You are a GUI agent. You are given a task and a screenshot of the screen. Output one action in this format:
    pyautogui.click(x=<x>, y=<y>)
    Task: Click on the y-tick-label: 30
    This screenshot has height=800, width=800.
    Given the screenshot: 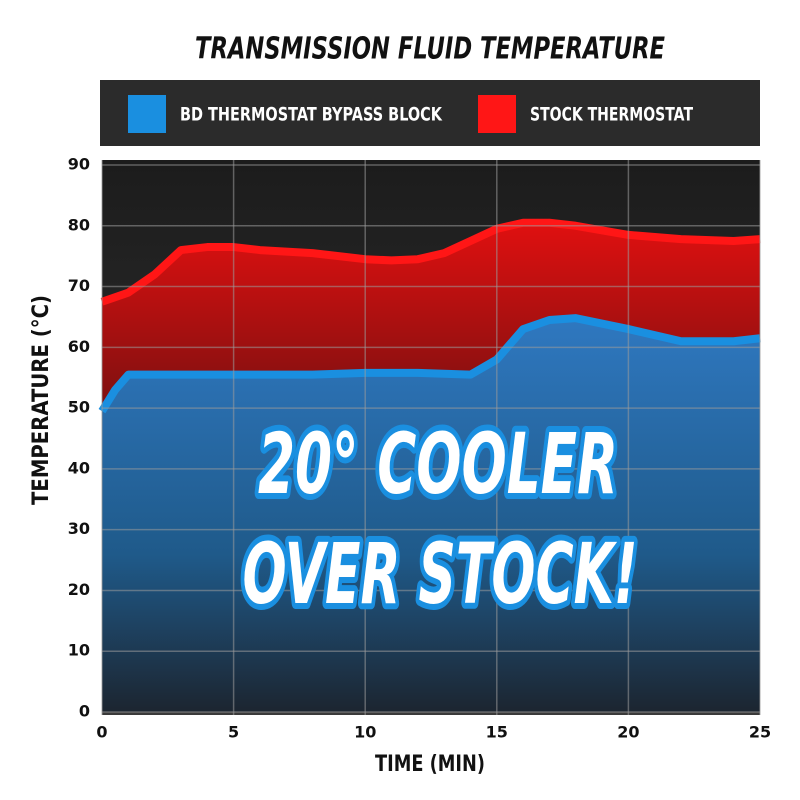 What is the action you would take?
    pyautogui.click(x=79, y=528)
    